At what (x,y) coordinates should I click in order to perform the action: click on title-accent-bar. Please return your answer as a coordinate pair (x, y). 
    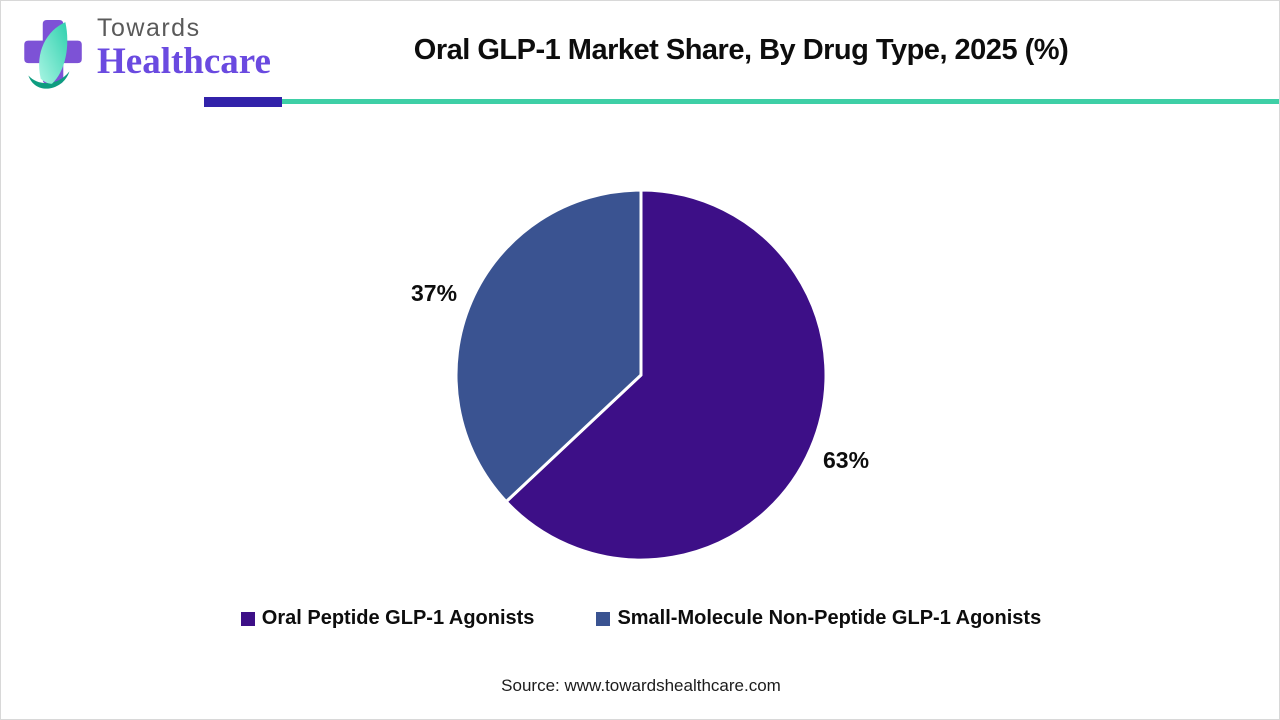
    Looking at the image, I should click on (243, 102).